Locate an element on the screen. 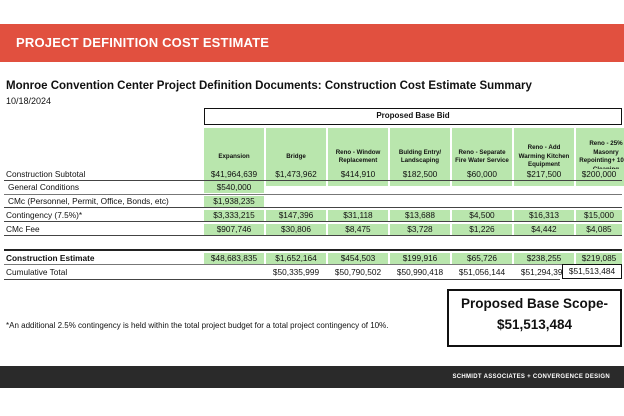 Image resolution: width=624 pixels, height=416 pixels. cell-cmc-fee-bridge: $30,806 is located at coordinates (296, 229).